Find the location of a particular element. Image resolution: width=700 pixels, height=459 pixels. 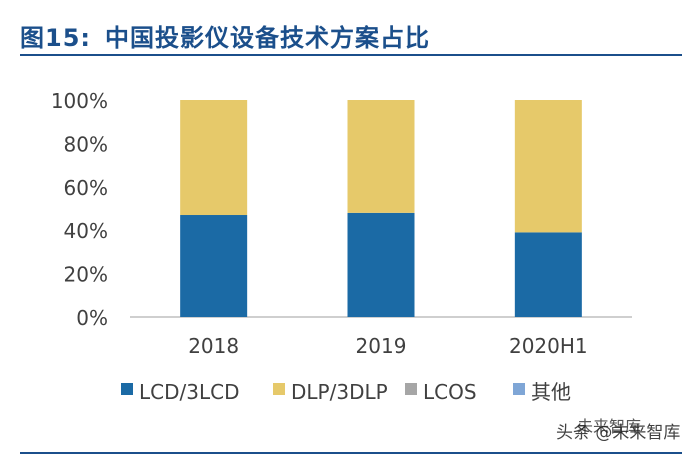

watermark: 头条 @未来智库 is located at coordinates (618, 433).